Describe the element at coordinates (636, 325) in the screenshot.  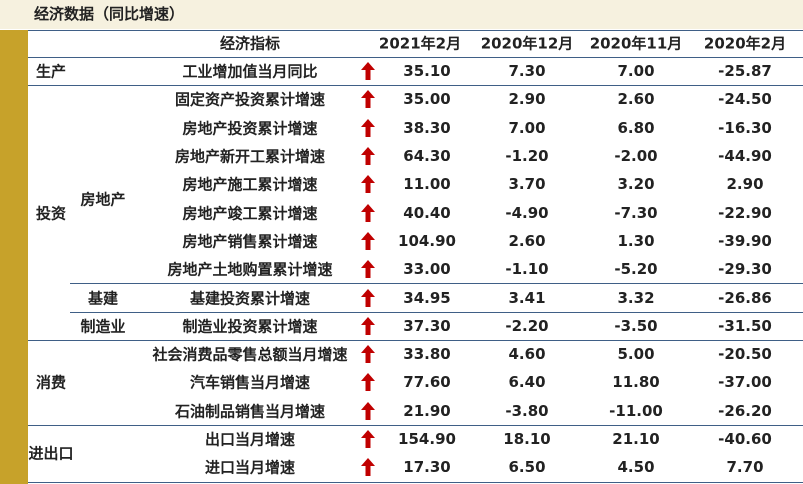
I see `value-cell: -3.50` at that location.